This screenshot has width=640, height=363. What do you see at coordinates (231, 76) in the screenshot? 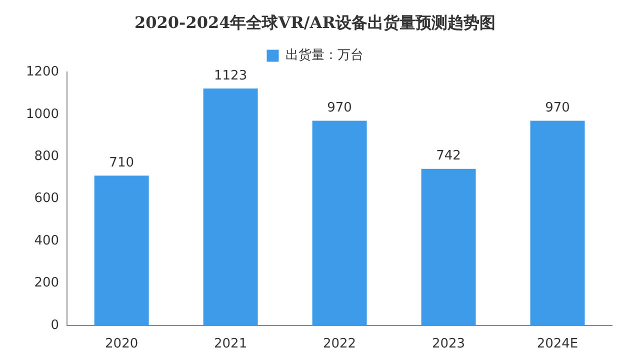
I see `data-label: 1123` at bounding box center [231, 76].